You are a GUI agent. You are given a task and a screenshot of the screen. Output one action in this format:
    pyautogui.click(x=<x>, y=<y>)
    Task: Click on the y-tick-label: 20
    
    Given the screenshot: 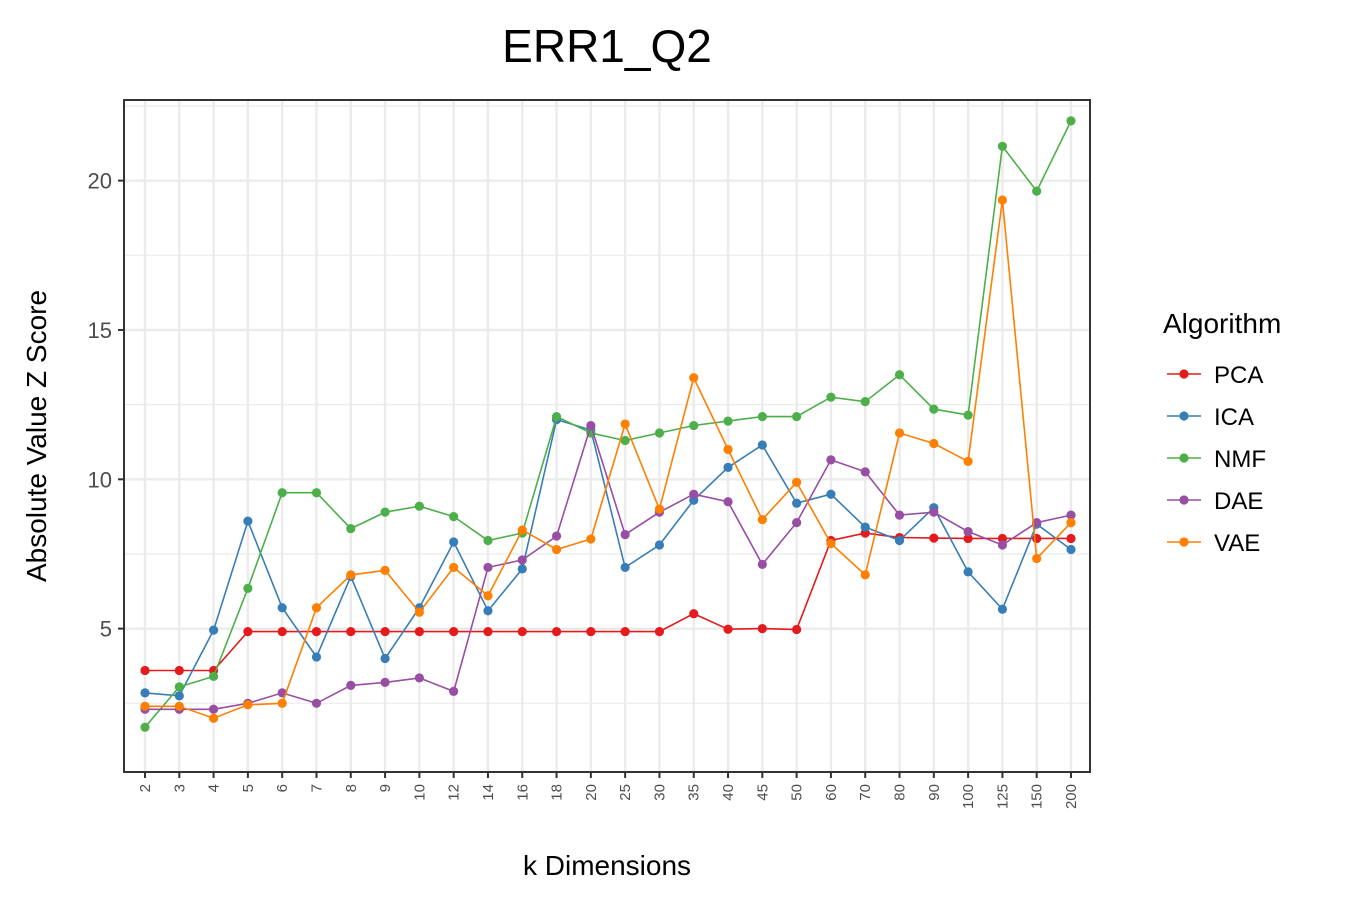 What is the action you would take?
    pyautogui.click(x=100, y=181)
    